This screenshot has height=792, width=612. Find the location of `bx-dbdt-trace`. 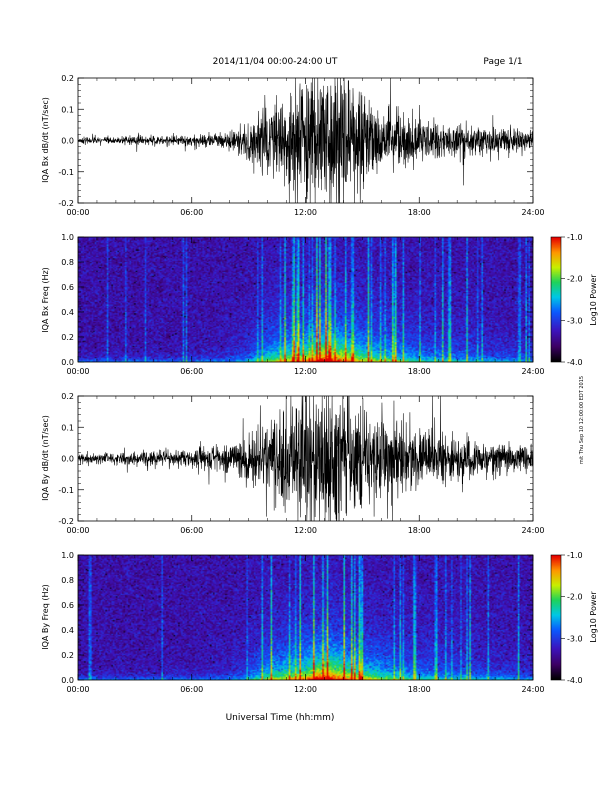

bx-dbdt-trace is located at coordinates (305, 140).